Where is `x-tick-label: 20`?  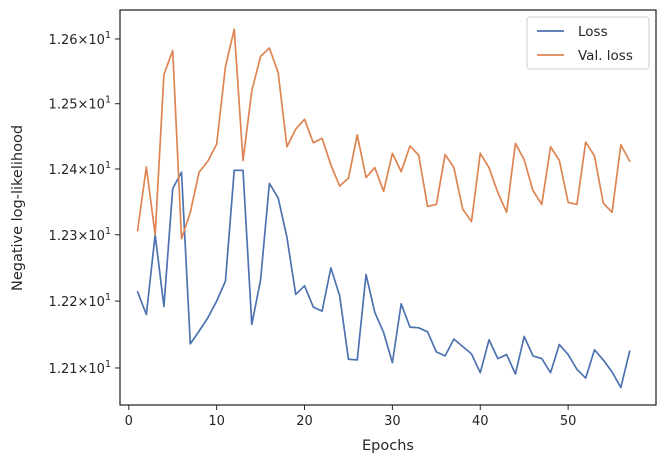 x-tick-label: 20 is located at coordinates (304, 421).